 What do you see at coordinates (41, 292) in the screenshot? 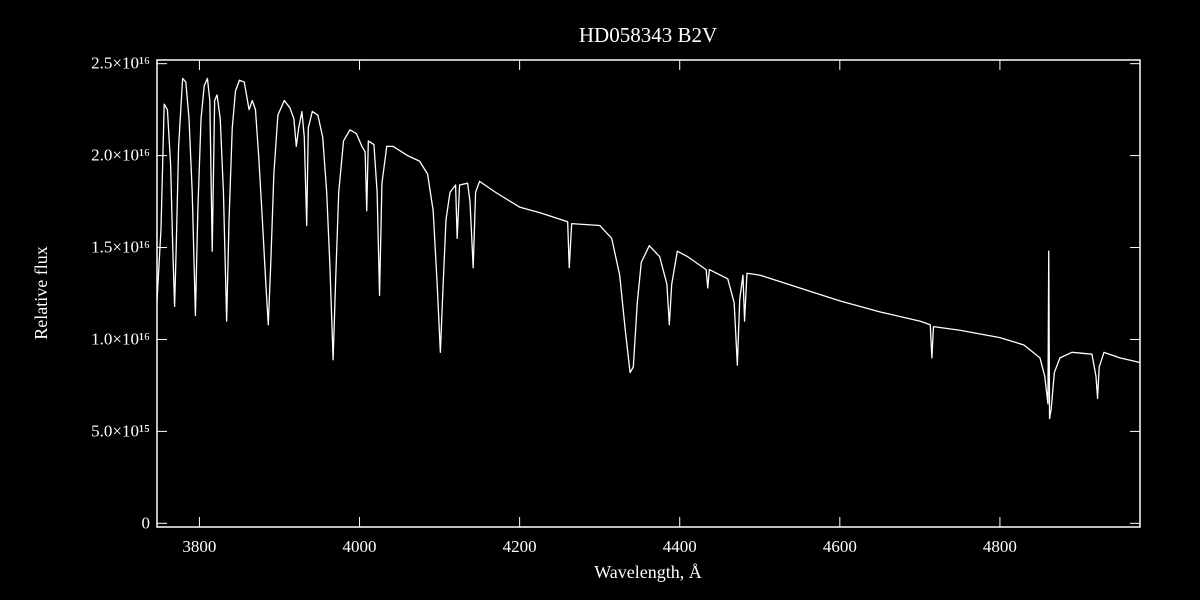
I see `y-axis-label: Relative flux` at bounding box center [41, 292].